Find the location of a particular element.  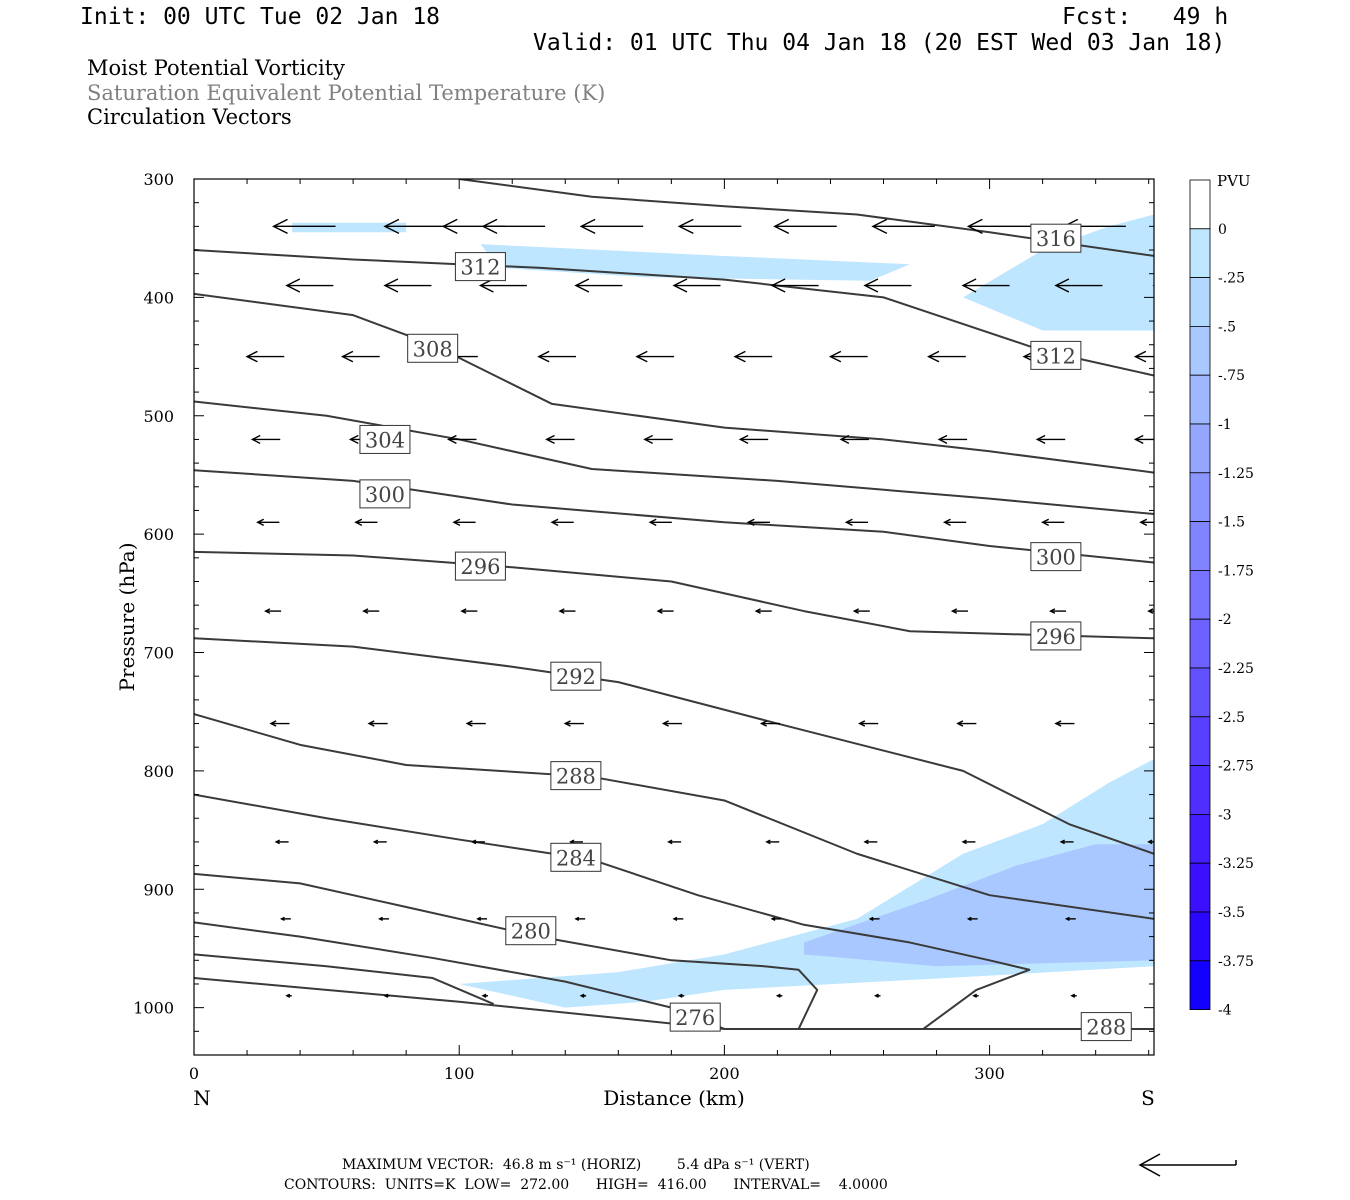

reference-vector-arrow is located at coordinates (1187, 1165).